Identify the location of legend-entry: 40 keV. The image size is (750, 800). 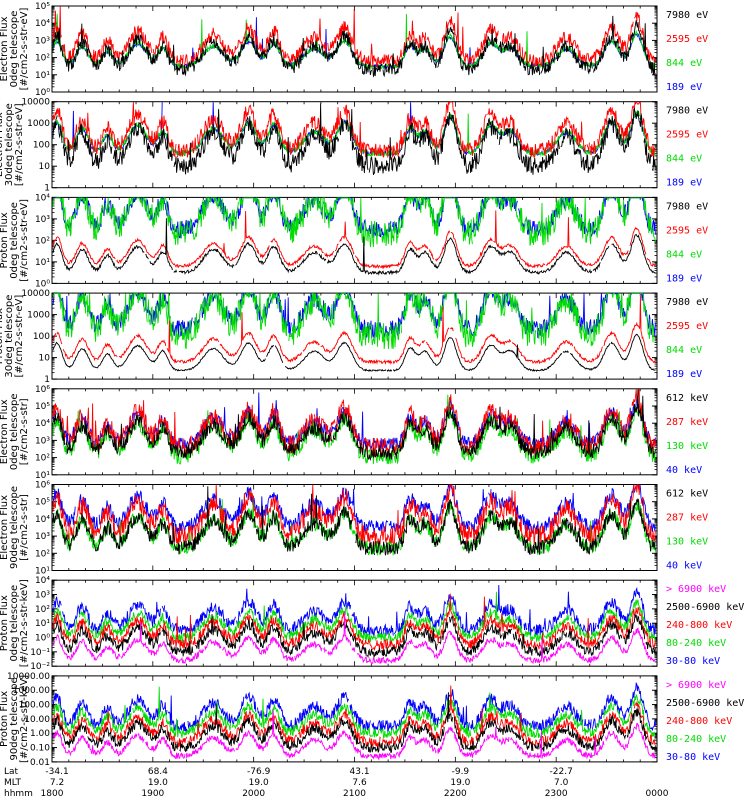
(684, 566).